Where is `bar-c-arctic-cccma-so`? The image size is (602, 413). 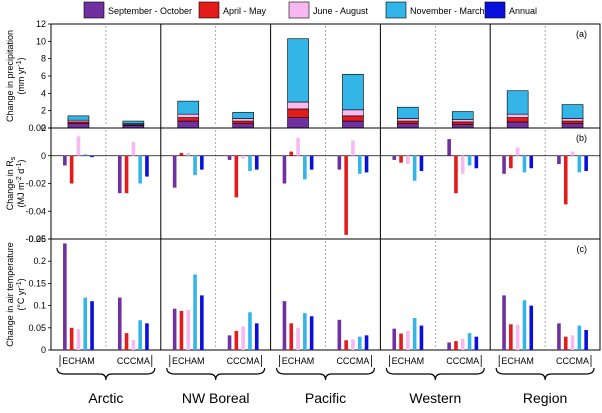
bar-c-arctic-cccma-so is located at coordinates (119, 323).